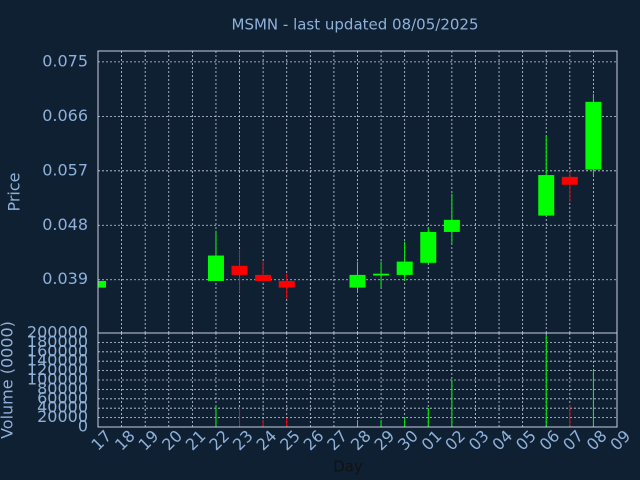 Image resolution: width=640 pixels, height=480 pixels. Describe the element at coordinates (8, 380) in the screenshot. I see `y2-axis-label: Volume (0000)` at that location.